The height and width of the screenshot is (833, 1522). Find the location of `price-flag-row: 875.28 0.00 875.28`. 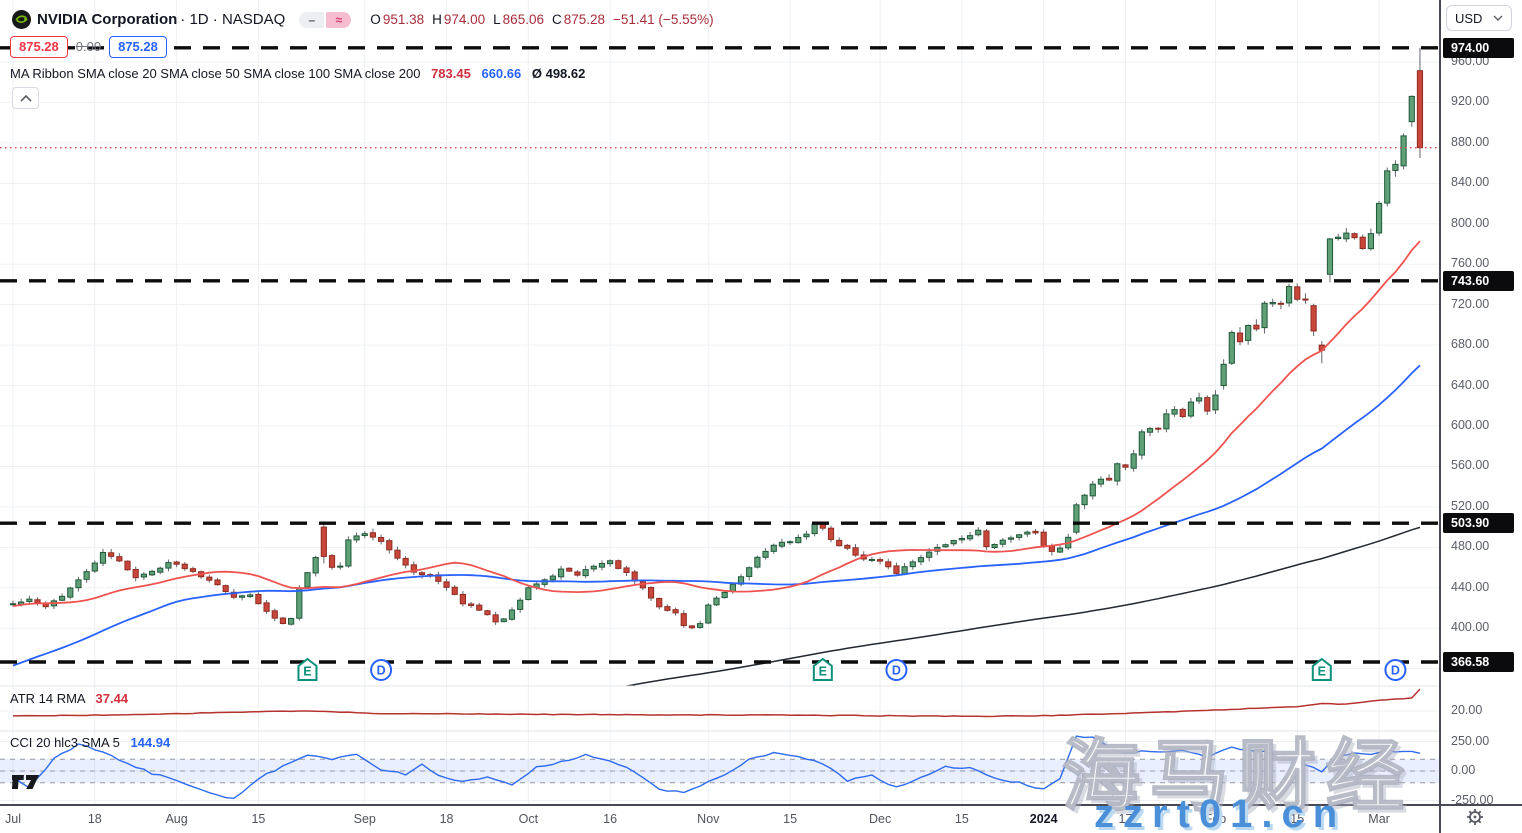

price-flag-row: 875.28 0.00 875.28 is located at coordinates (88, 46).